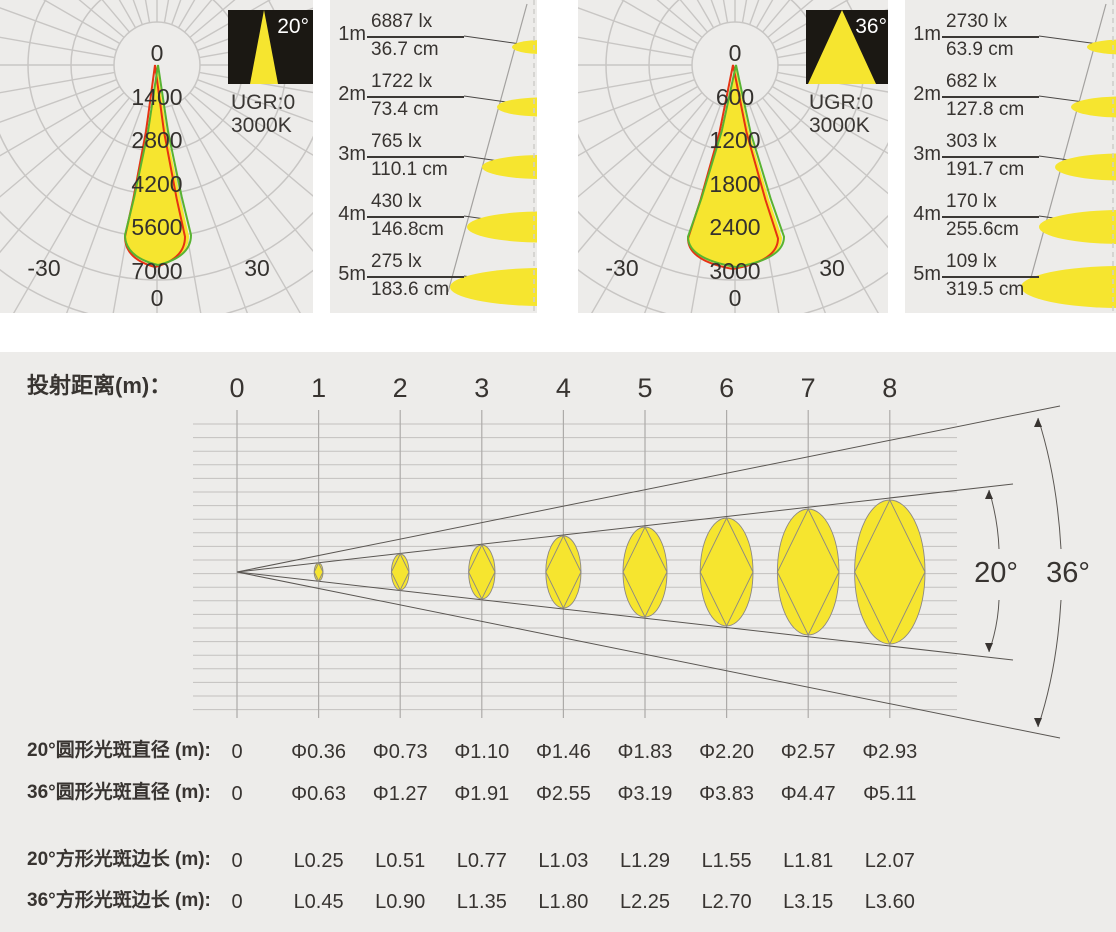 This screenshot has height=932, width=1116. I want to click on spot-table-value: L1.55, so click(726, 861).